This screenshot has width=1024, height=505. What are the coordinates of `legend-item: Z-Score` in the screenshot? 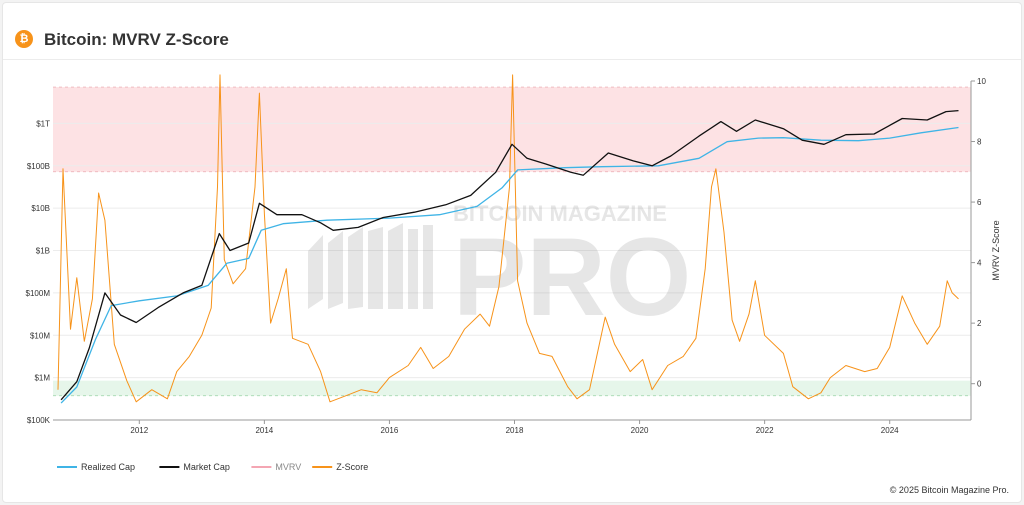 It's located at (340, 467).